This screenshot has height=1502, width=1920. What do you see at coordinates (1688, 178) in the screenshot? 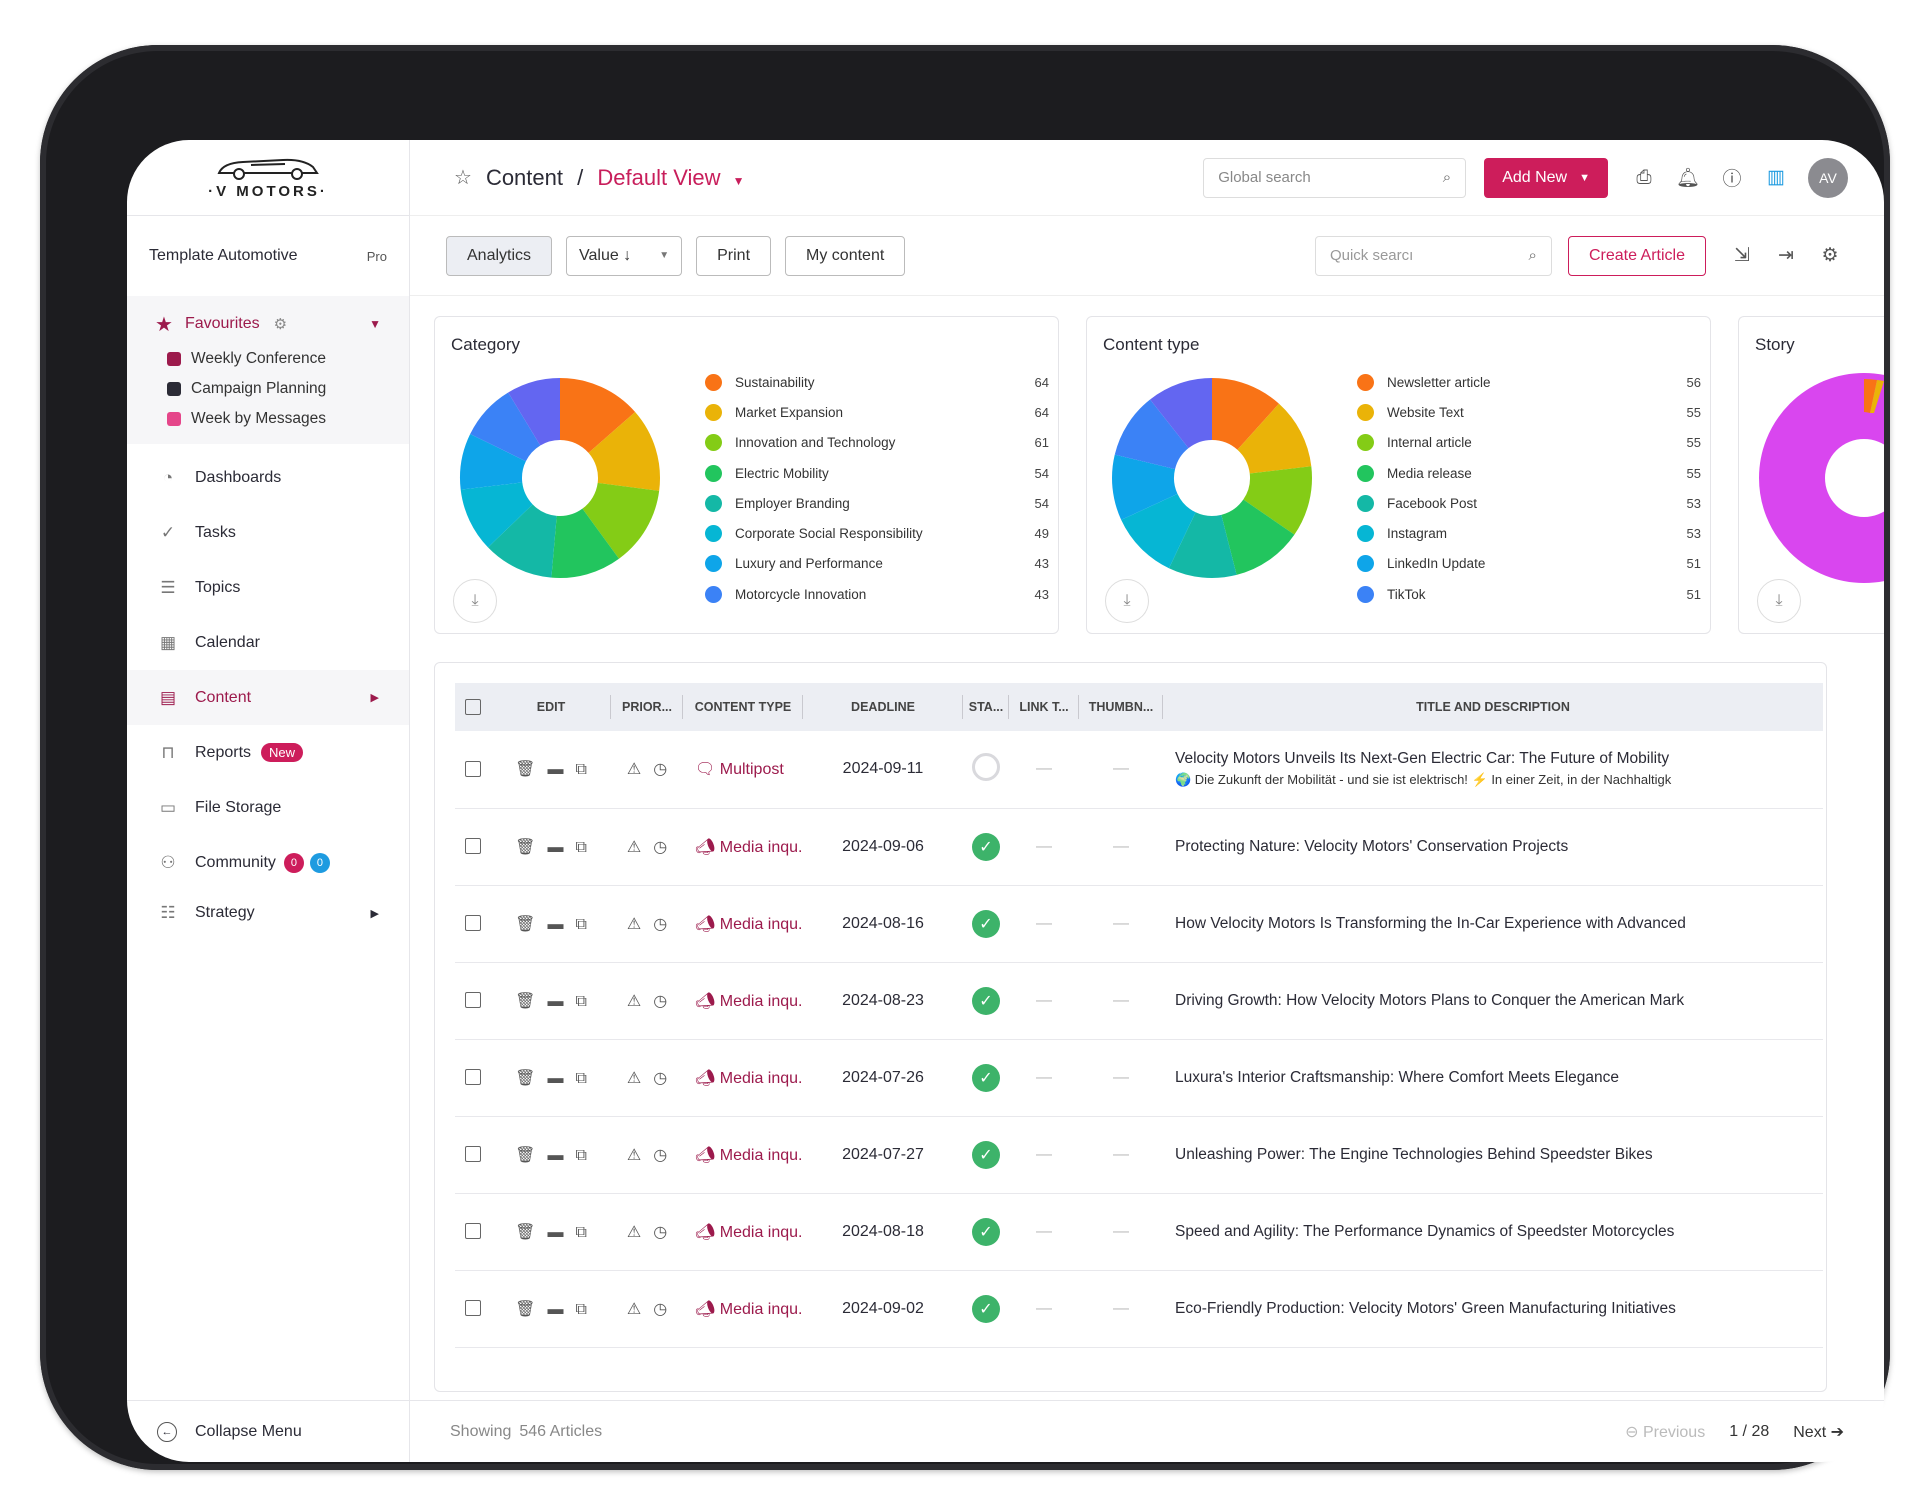
I see `bell-icon: 🔔︎` at bounding box center [1688, 178].